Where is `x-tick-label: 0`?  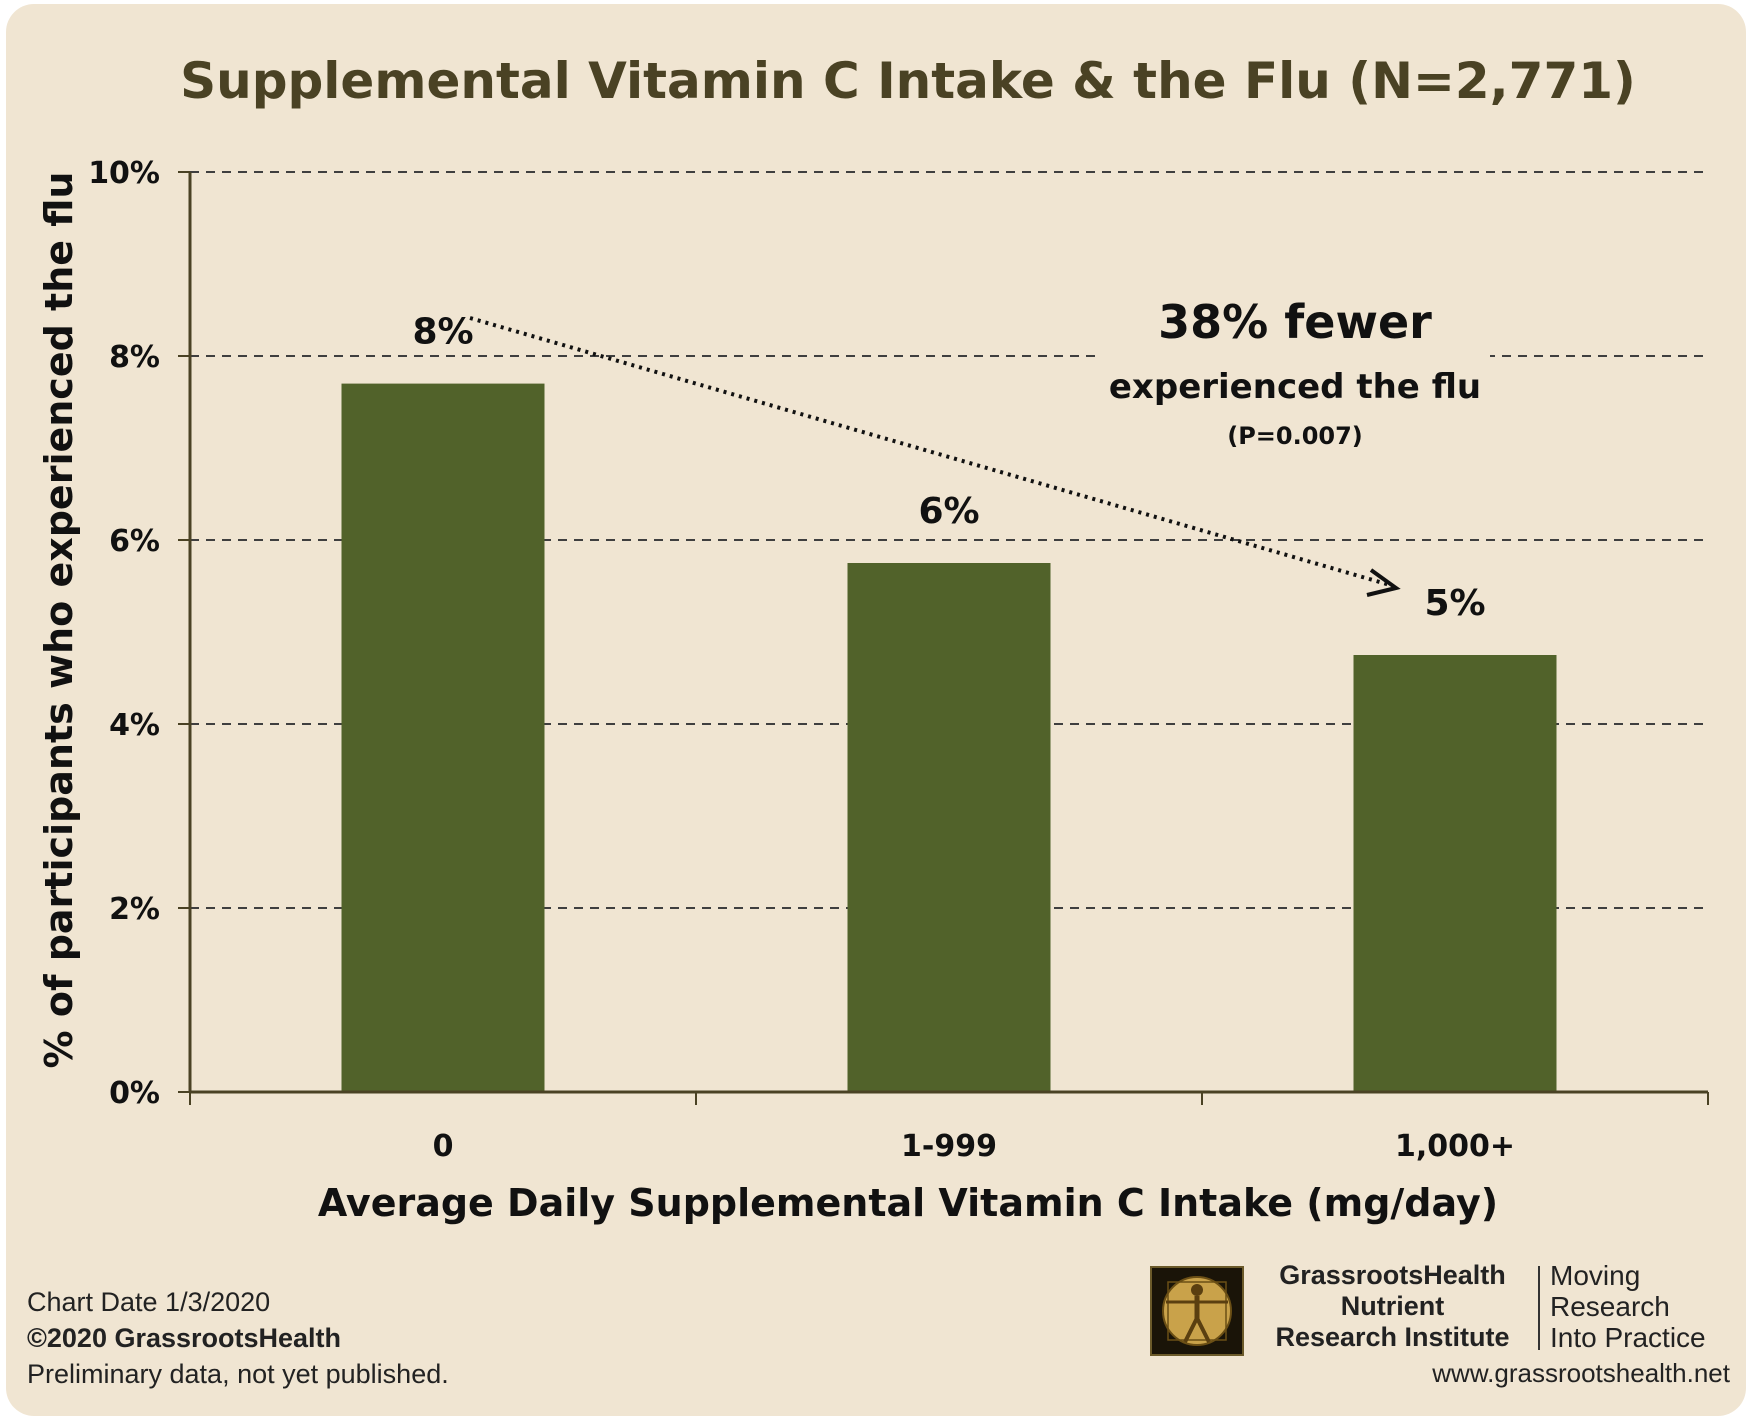
x-tick-label: 0 is located at coordinates (443, 1146).